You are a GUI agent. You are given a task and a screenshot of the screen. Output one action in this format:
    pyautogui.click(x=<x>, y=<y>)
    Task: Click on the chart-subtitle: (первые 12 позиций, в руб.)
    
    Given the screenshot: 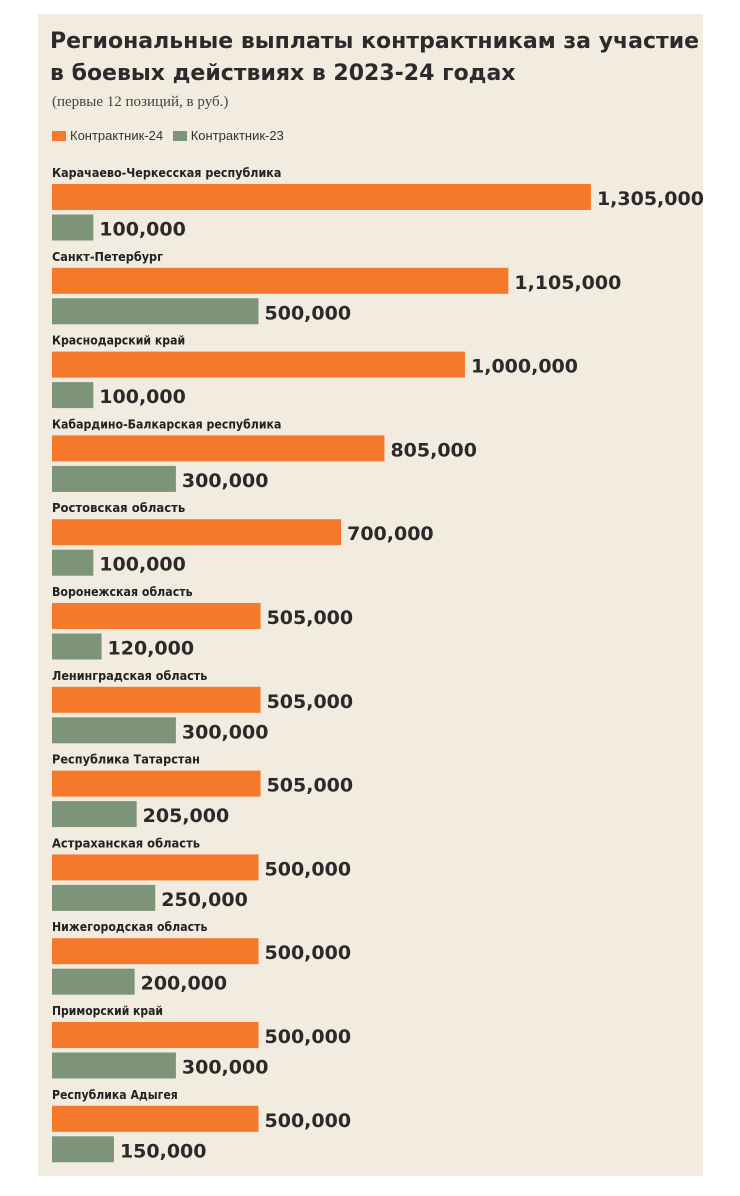 What is the action you would take?
    pyautogui.click(x=140, y=102)
    